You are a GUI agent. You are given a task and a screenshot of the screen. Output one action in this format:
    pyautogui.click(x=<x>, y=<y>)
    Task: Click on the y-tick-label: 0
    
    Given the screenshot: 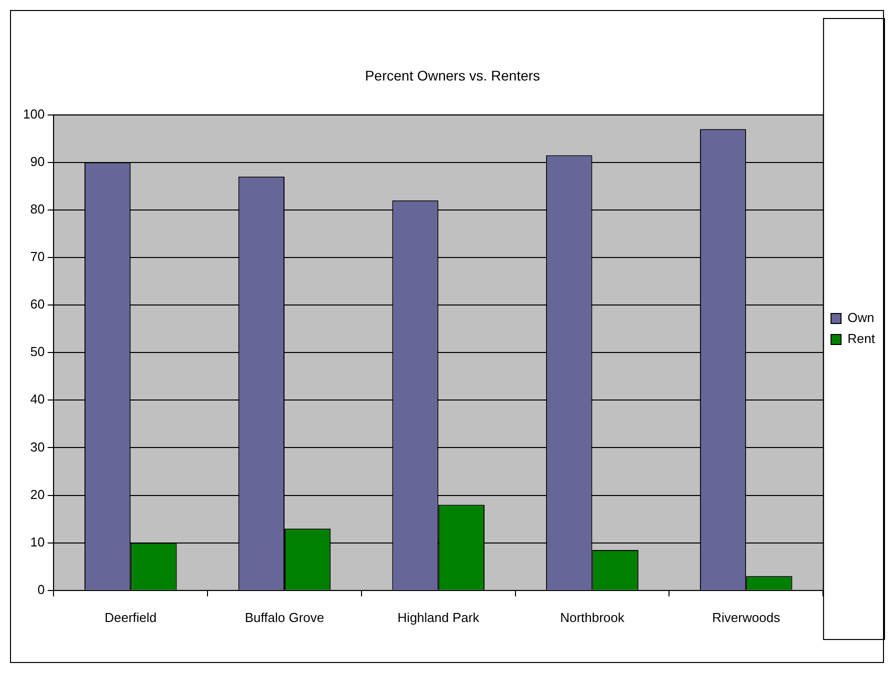 What is the action you would take?
    pyautogui.click(x=41, y=589)
    